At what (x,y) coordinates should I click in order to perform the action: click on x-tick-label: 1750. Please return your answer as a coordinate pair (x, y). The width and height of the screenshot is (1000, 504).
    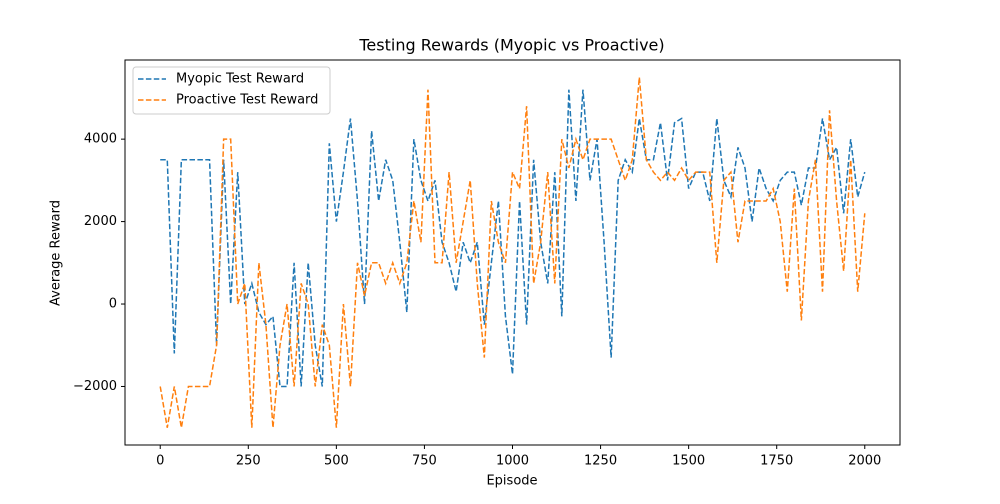
    Looking at the image, I should click on (776, 461).